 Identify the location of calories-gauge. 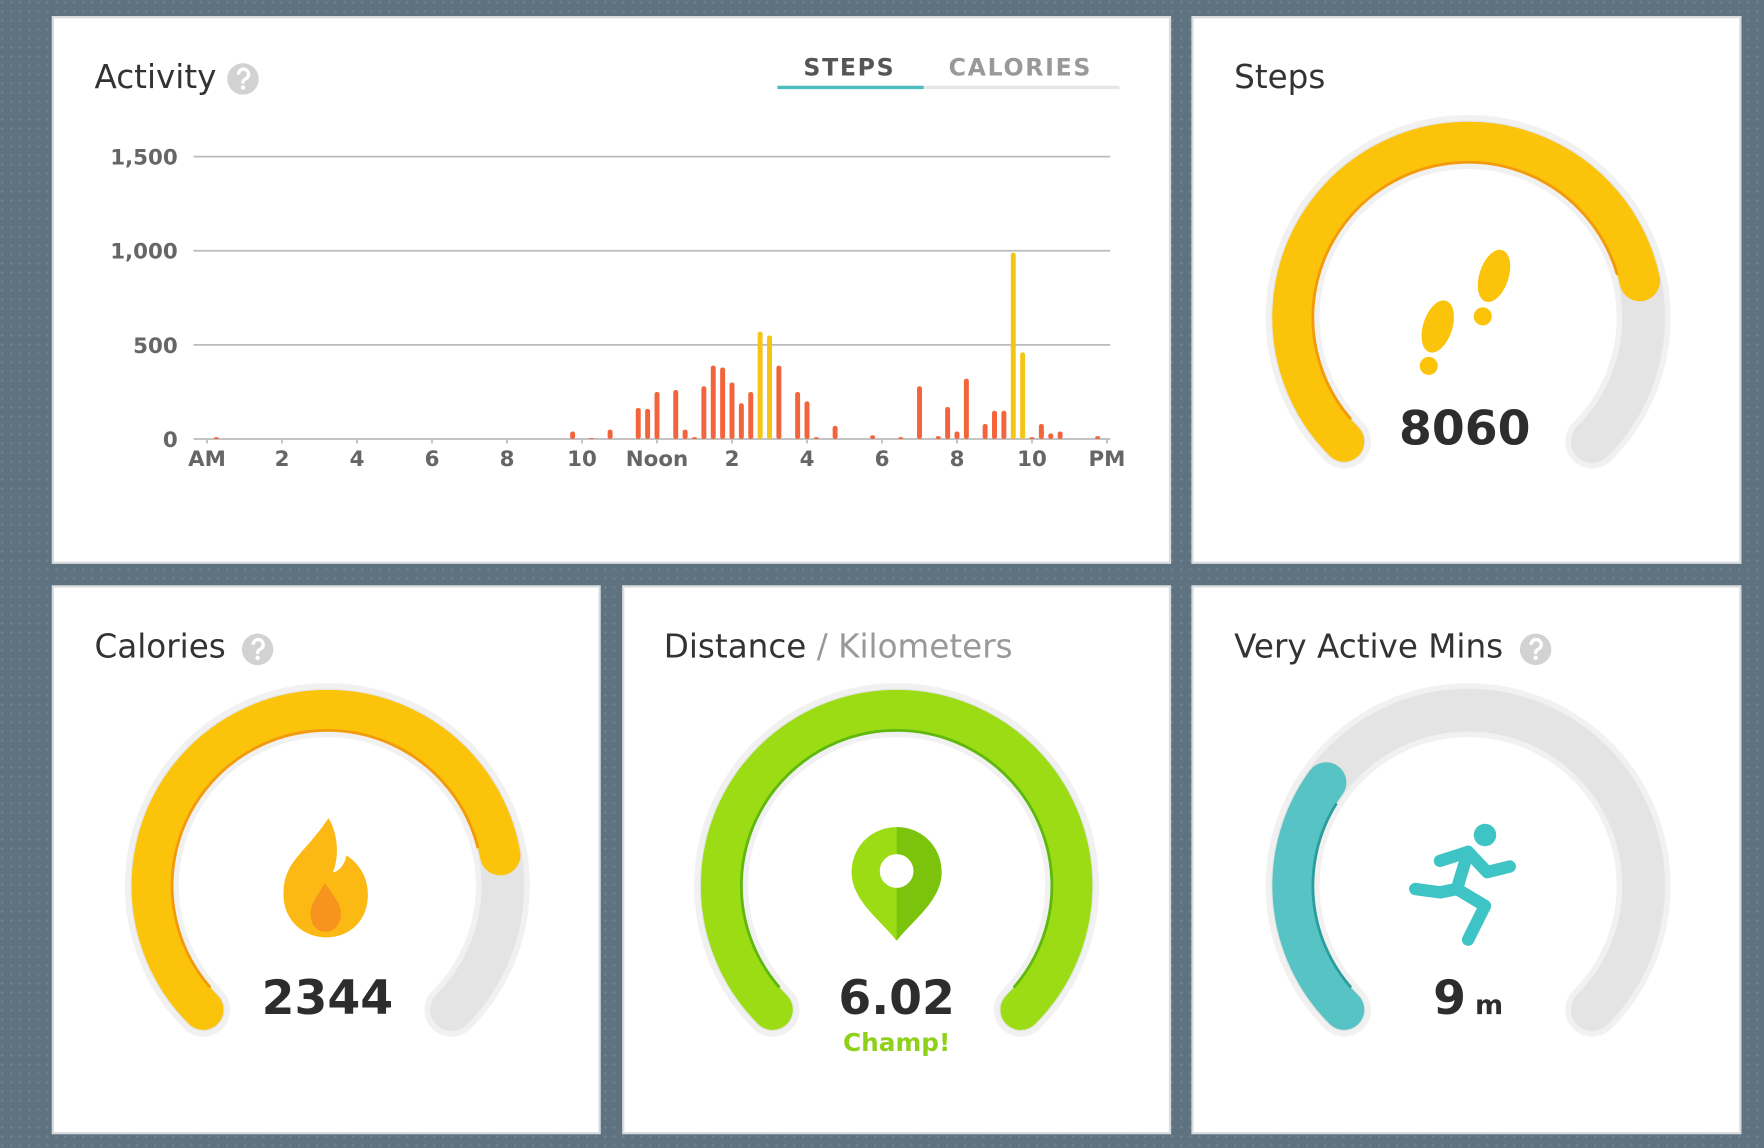
(327, 860).